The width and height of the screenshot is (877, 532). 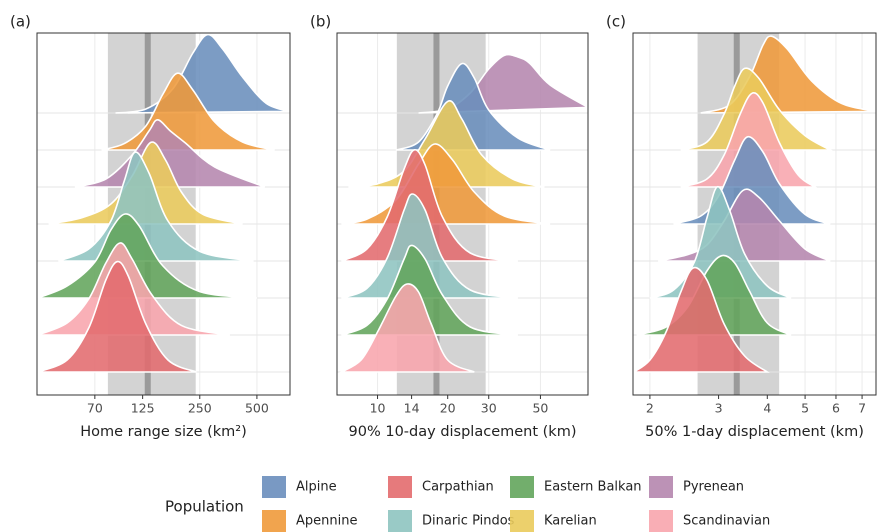 I want to click on panel-label: (c), so click(x=616, y=22).